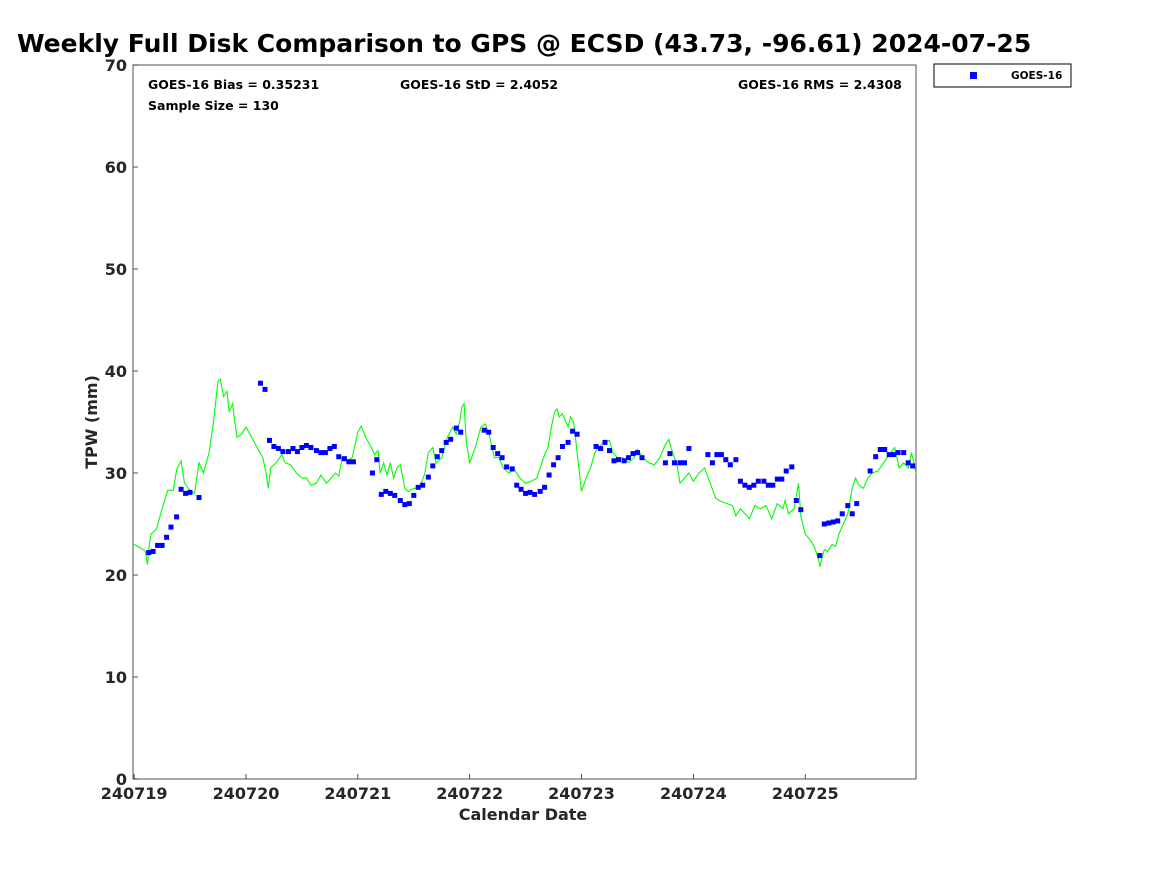 This screenshot has height=875, width=1167. What do you see at coordinates (116, 473) in the screenshot?
I see `y-tick-label: 30` at bounding box center [116, 473].